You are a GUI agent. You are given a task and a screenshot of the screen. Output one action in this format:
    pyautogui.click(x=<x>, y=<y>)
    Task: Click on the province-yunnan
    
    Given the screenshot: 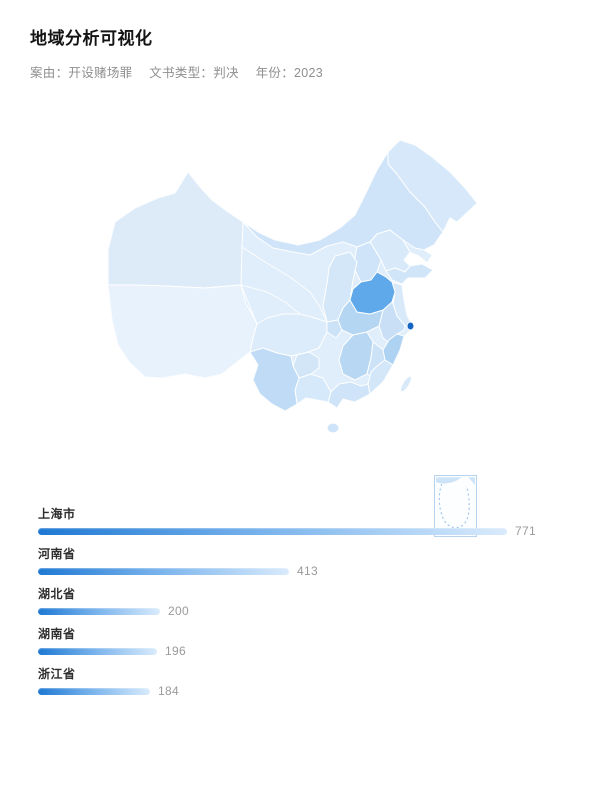 What is the action you would take?
    pyautogui.click(x=274, y=379)
    